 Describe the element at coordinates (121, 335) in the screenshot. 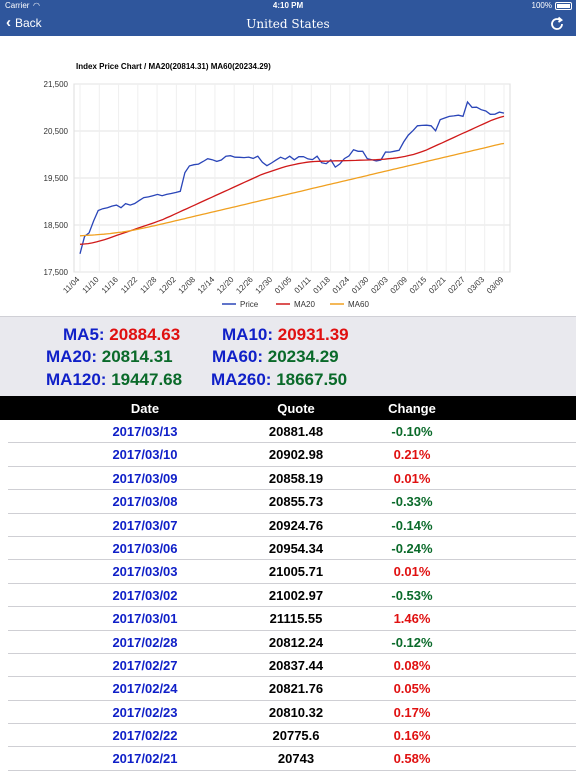

I see `ma-ma5: MA5: 20884.63` at that location.